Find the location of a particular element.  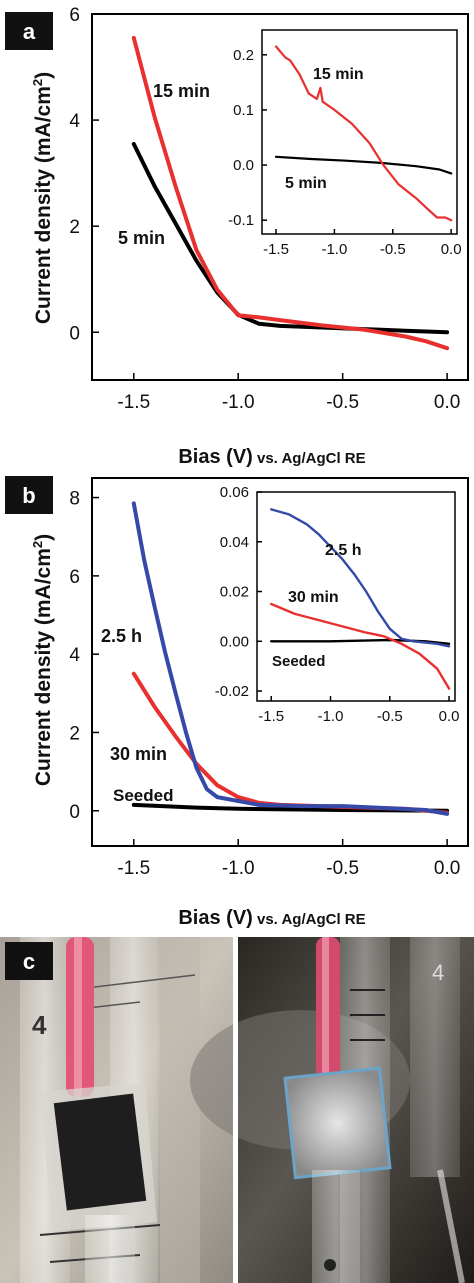

series-line-15-min is located at coordinates (363, 133).